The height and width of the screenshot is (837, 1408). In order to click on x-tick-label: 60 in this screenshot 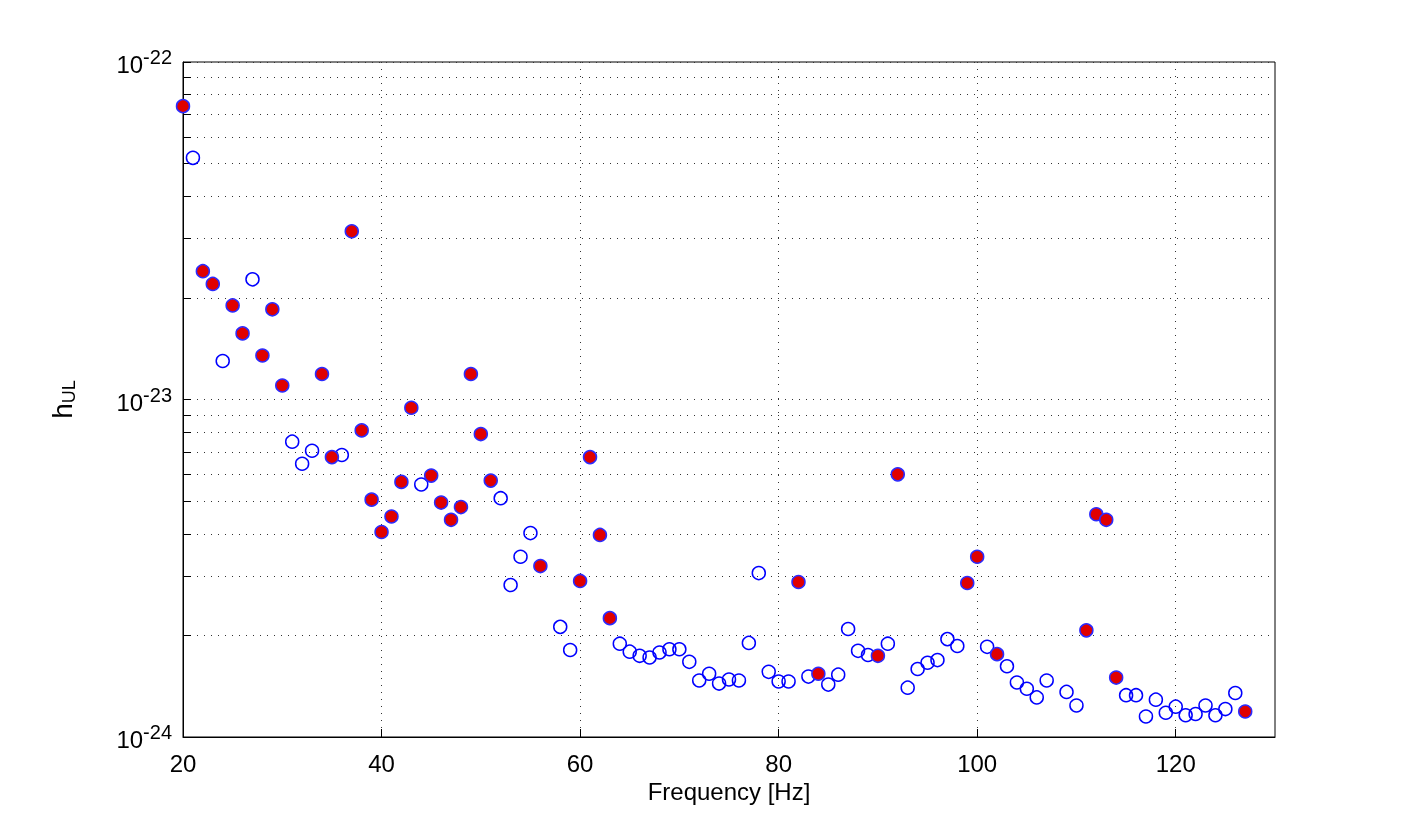, I will do `click(580, 763)`.